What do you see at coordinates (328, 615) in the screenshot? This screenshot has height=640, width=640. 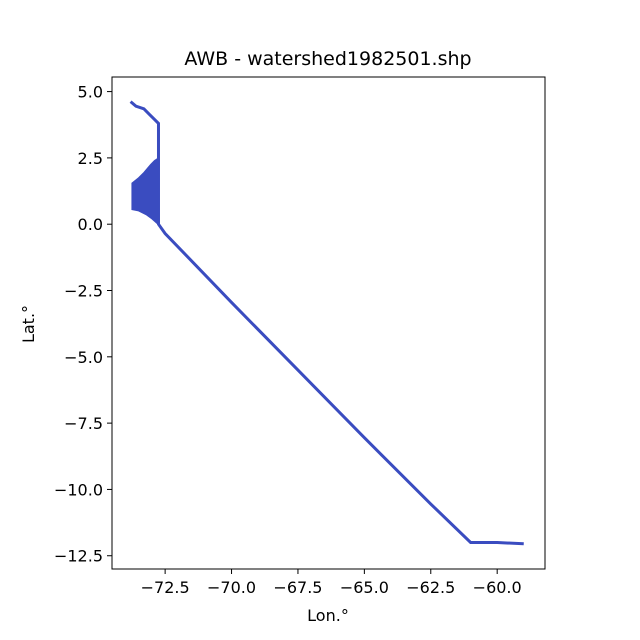 I see `x-axis-label: Lon.°` at bounding box center [328, 615].